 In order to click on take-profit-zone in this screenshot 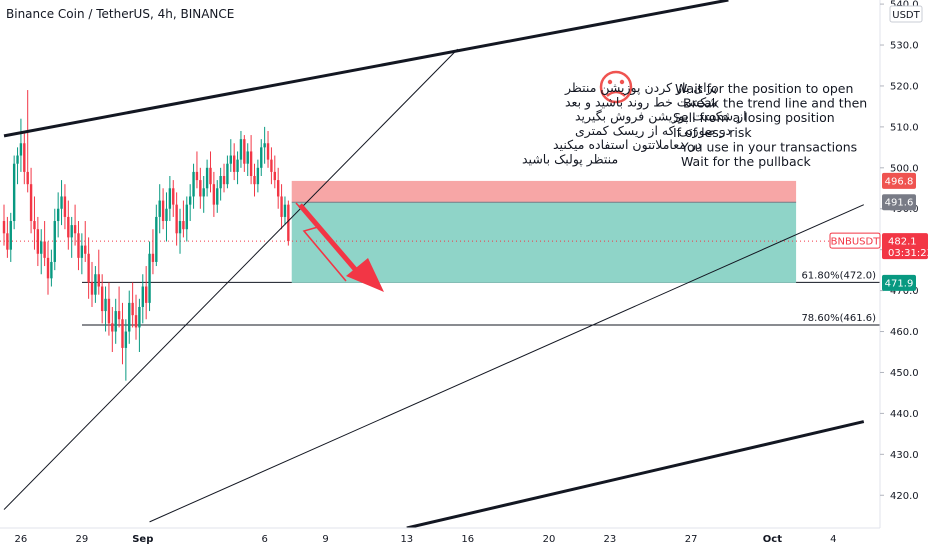, I will do `click(544, 242)`.